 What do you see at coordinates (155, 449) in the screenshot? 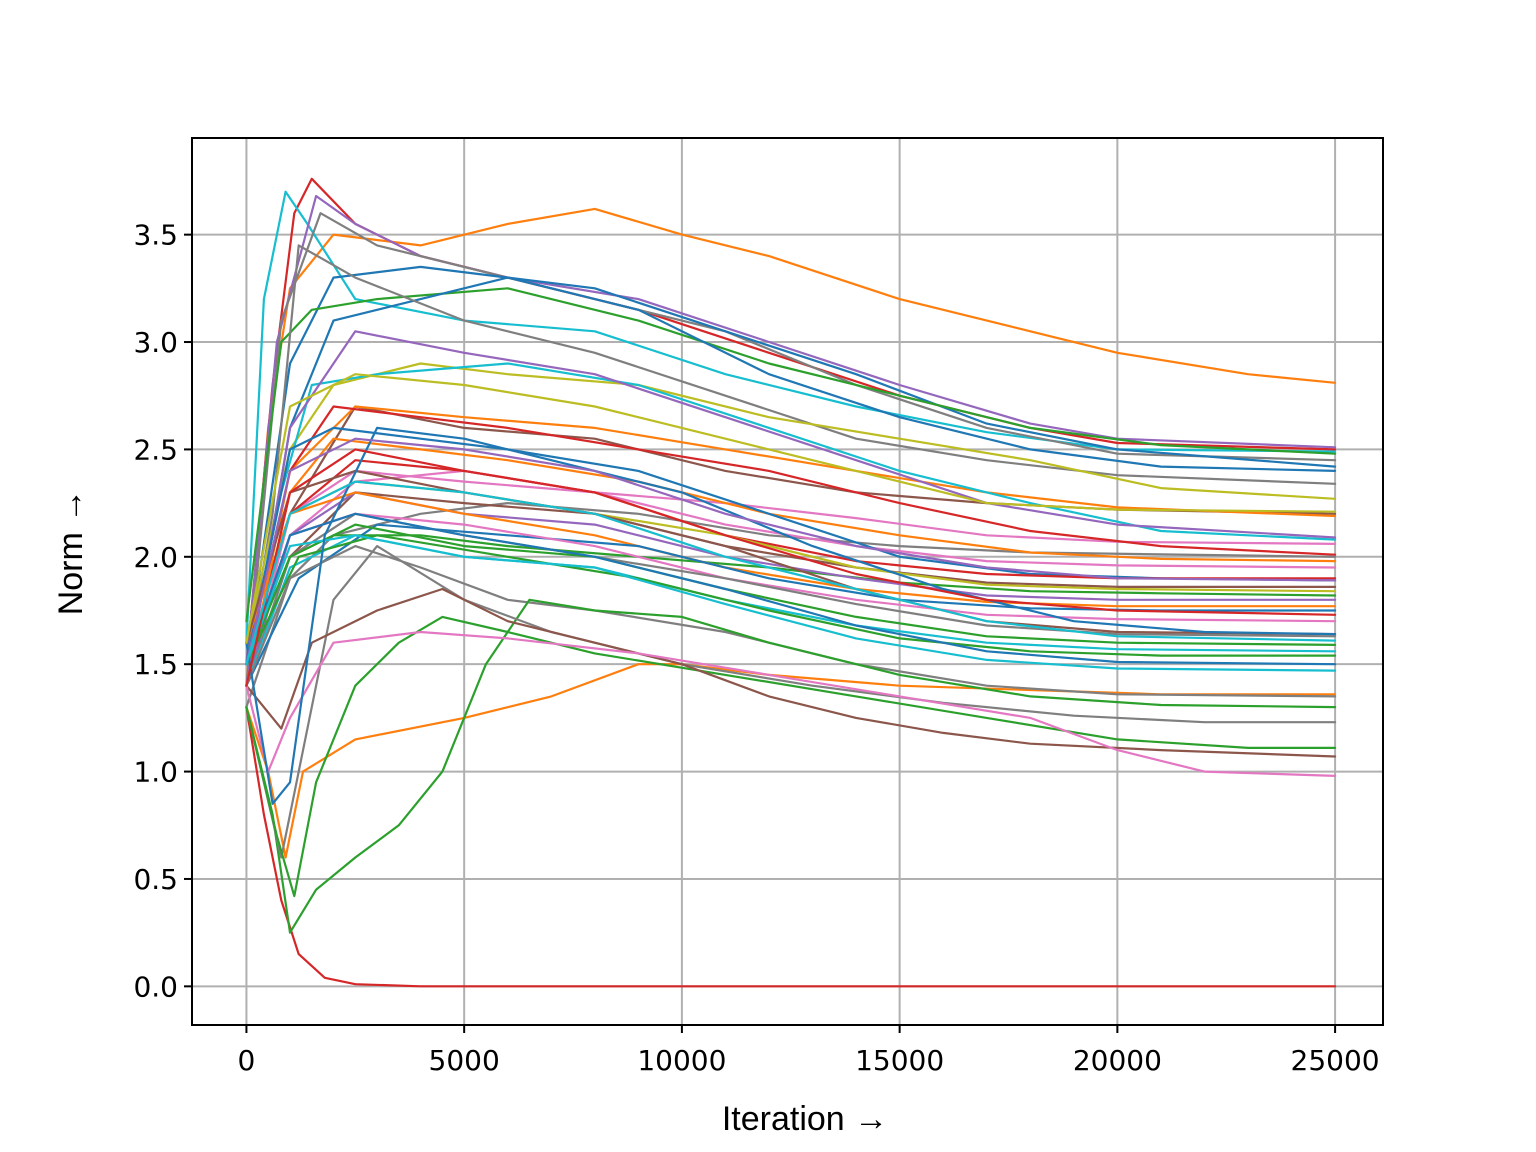
I see `y-tick-label: 2.5` at bounding box center [155, 449].